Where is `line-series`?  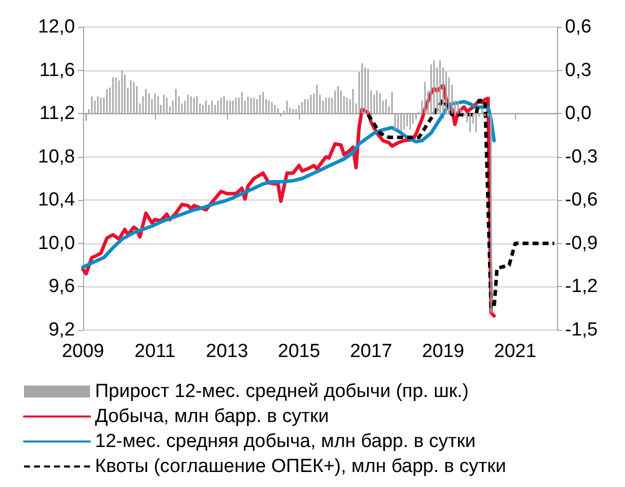
line-series is located at coordinates (461, 204).